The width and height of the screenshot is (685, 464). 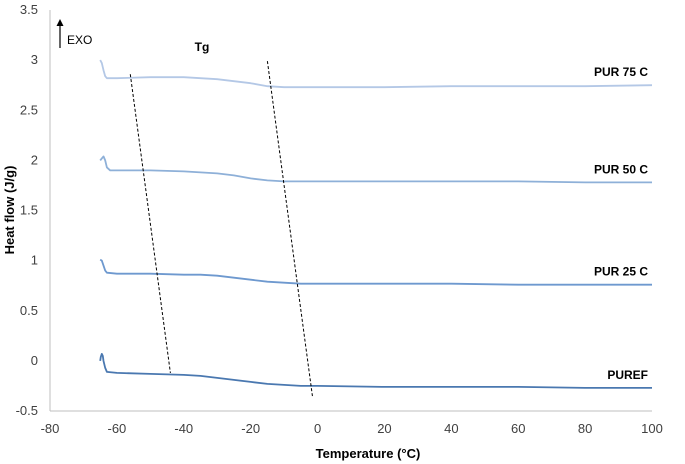 What do you see at coordinates (368, 453) in the screenshot?
I see `x-axis-title: Temperature (°C)` at bounding box center [368, 453].